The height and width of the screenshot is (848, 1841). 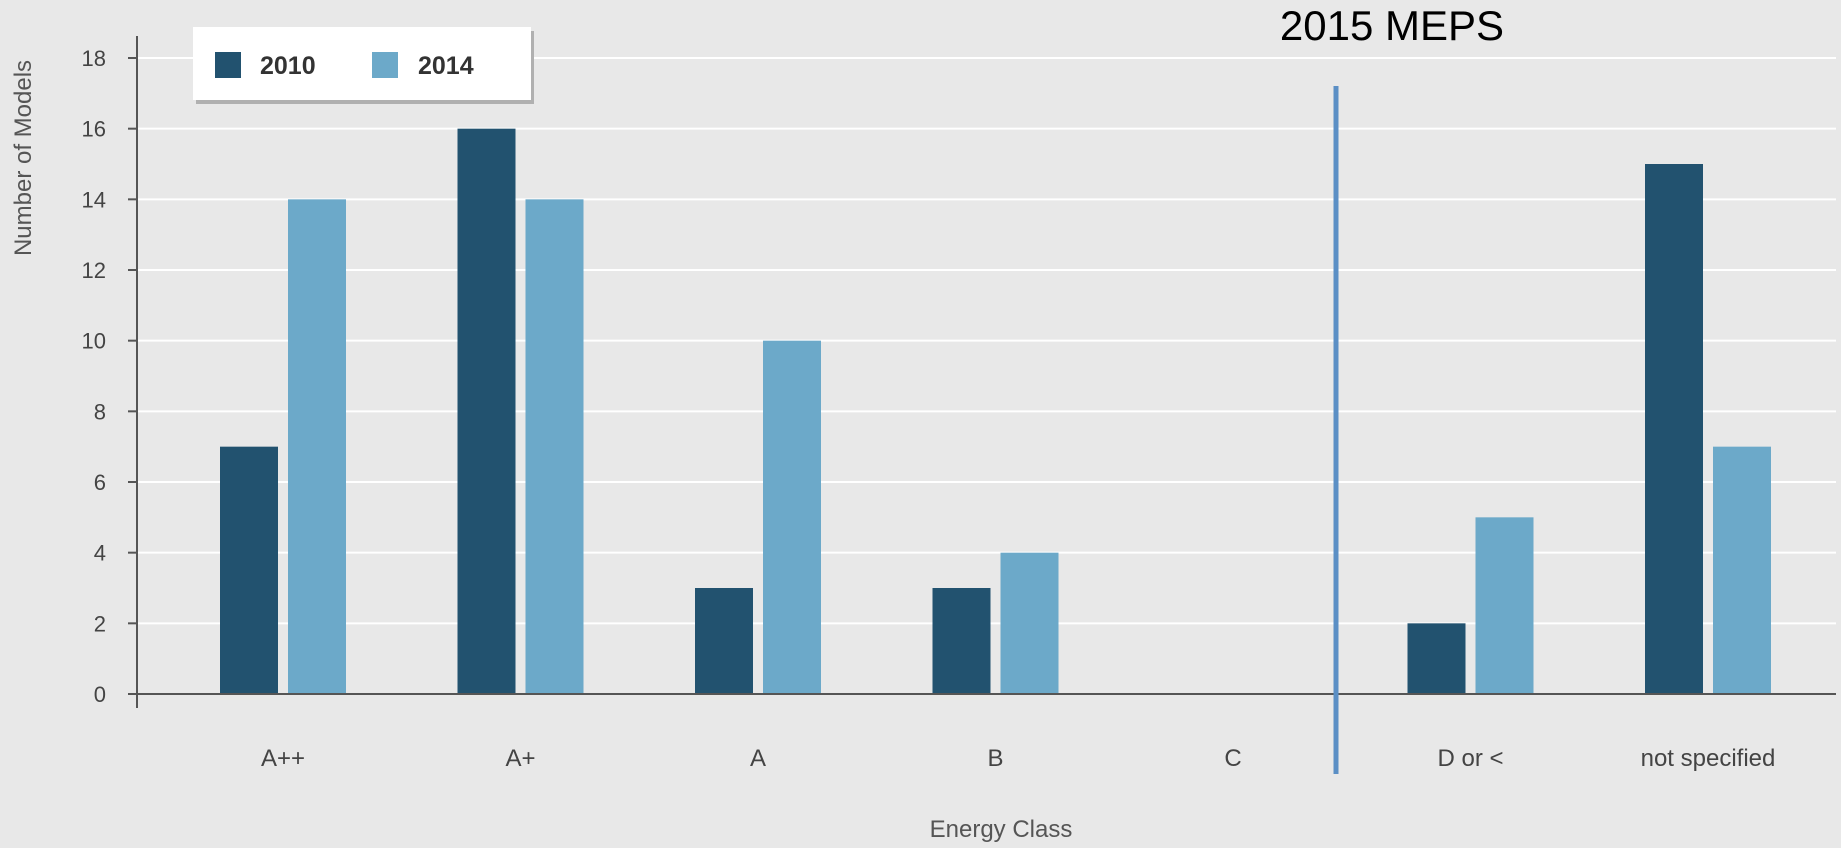 What do you see at coordinates (1708, 758) in the screenshot?
I see `x-category-label: not specified` at bounding box center [1708, 758].